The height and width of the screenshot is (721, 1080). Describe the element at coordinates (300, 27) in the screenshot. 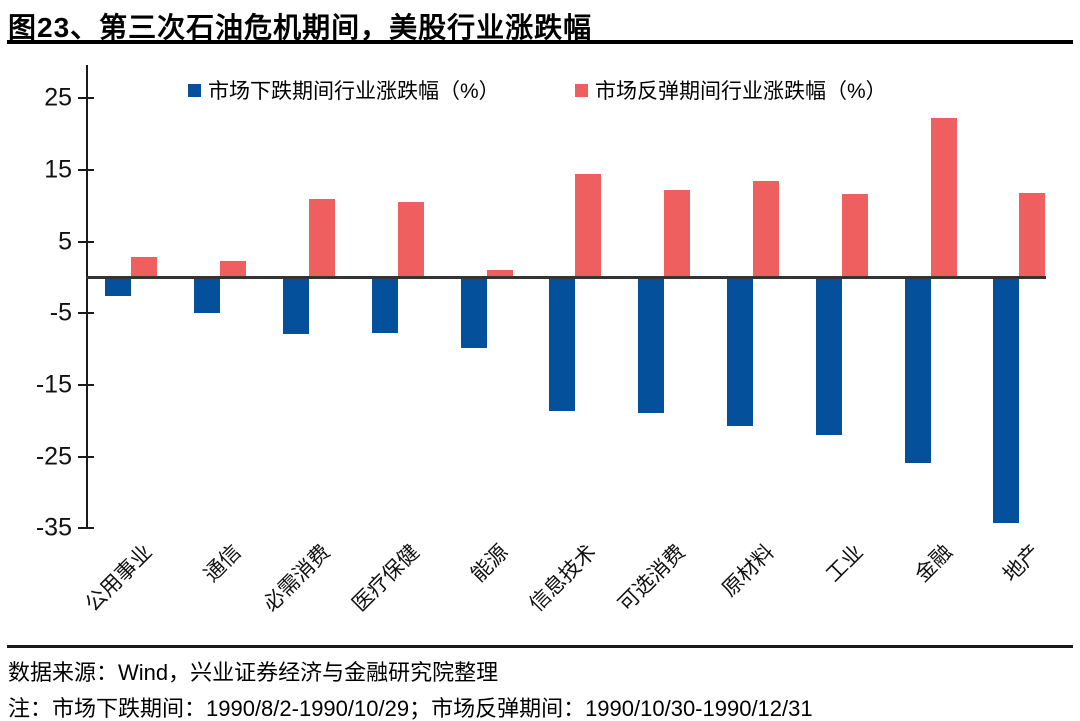

I see `figure-title: 图23、第三次石油危机期间，美股行业涨跌幅` at that location.